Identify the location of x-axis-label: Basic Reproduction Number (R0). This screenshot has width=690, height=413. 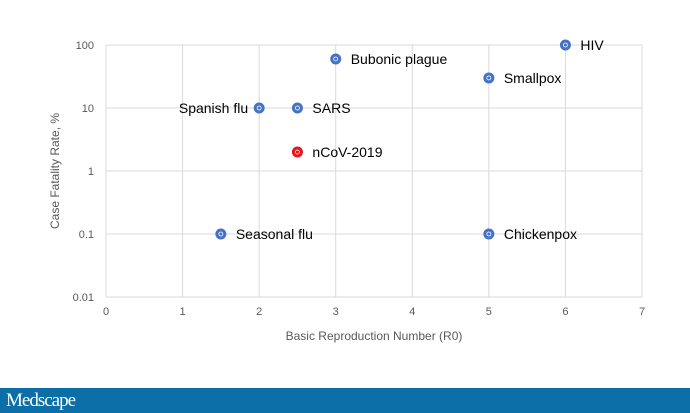
(374, 336).